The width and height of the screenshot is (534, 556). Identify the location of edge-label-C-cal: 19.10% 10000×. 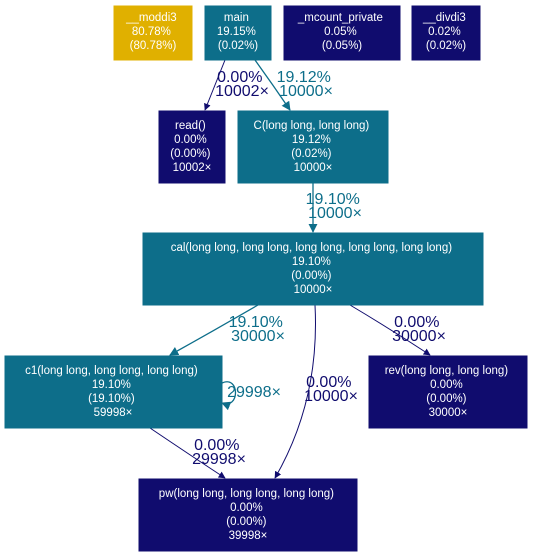
(335, 206).